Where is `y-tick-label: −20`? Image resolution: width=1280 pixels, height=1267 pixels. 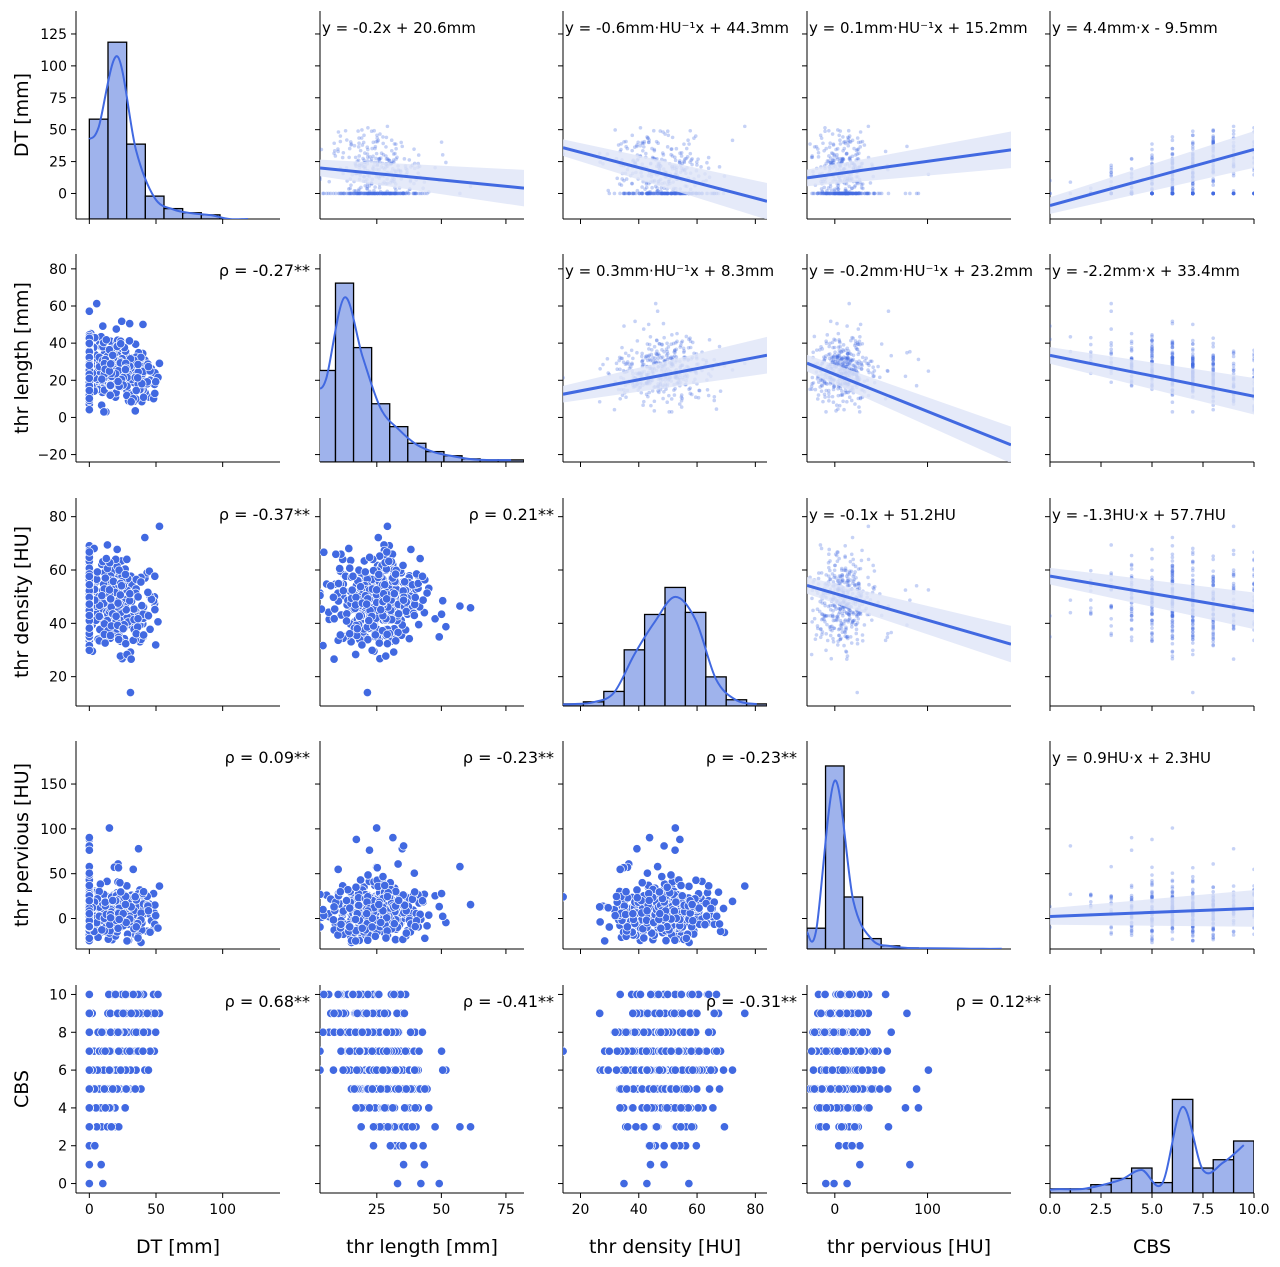 y-tick-label: −20 is located at coordinates (52, 456).